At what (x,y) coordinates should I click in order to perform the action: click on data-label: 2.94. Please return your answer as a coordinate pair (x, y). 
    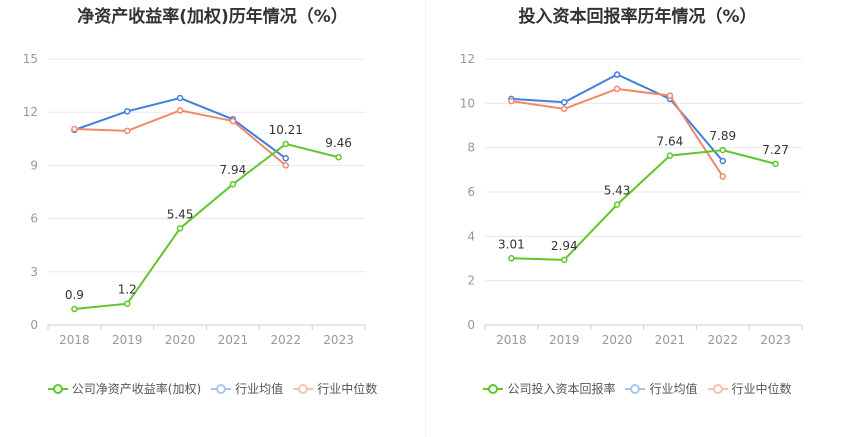
    Looking at the image, I should click on (564, 246).